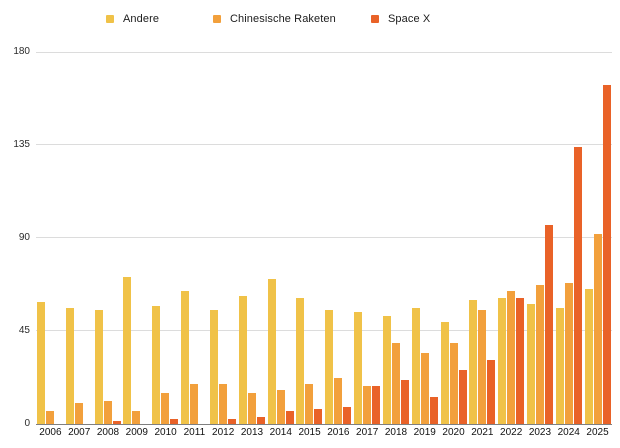  Describe the element at coordinates (396, 432) in the screenshot. I see `x-tick-label-2018: 2018` at that location.